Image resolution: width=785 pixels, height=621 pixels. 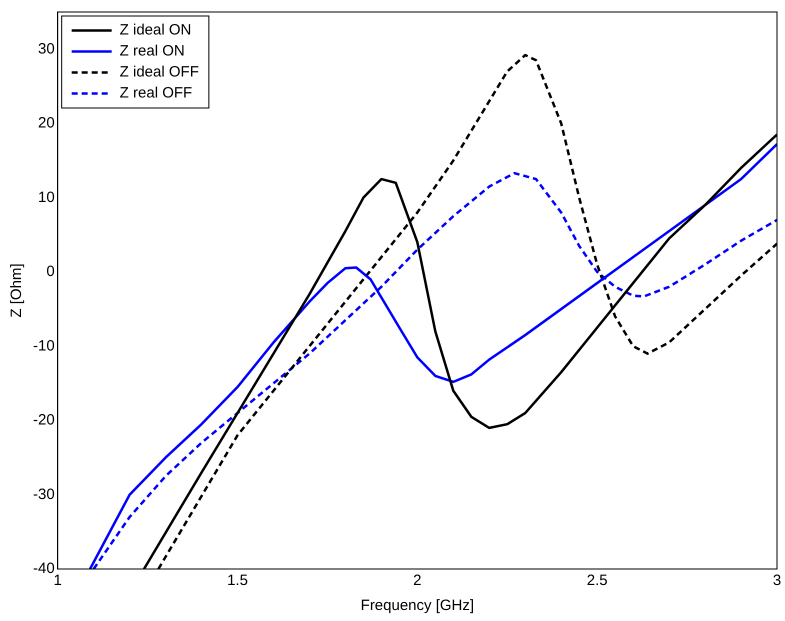 What do you see at coordinates (17, 290) in the screenshot?
I see `y-axis-title: Z [Ohm]` at bounding box center [17, 290].